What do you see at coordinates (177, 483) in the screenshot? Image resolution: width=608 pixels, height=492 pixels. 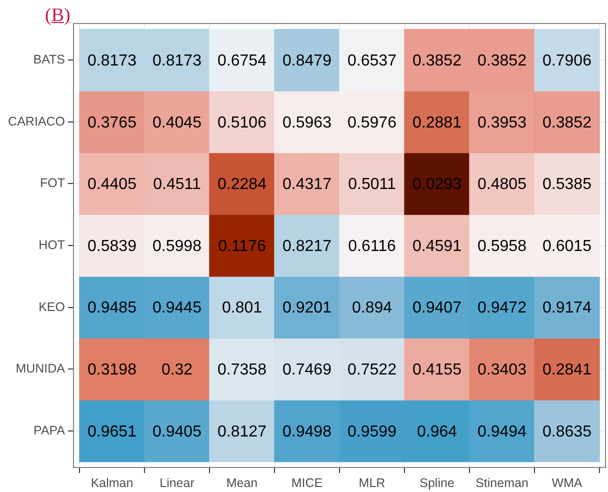 I see `x-tick-label: Linear` at bounding box center [177, 483].